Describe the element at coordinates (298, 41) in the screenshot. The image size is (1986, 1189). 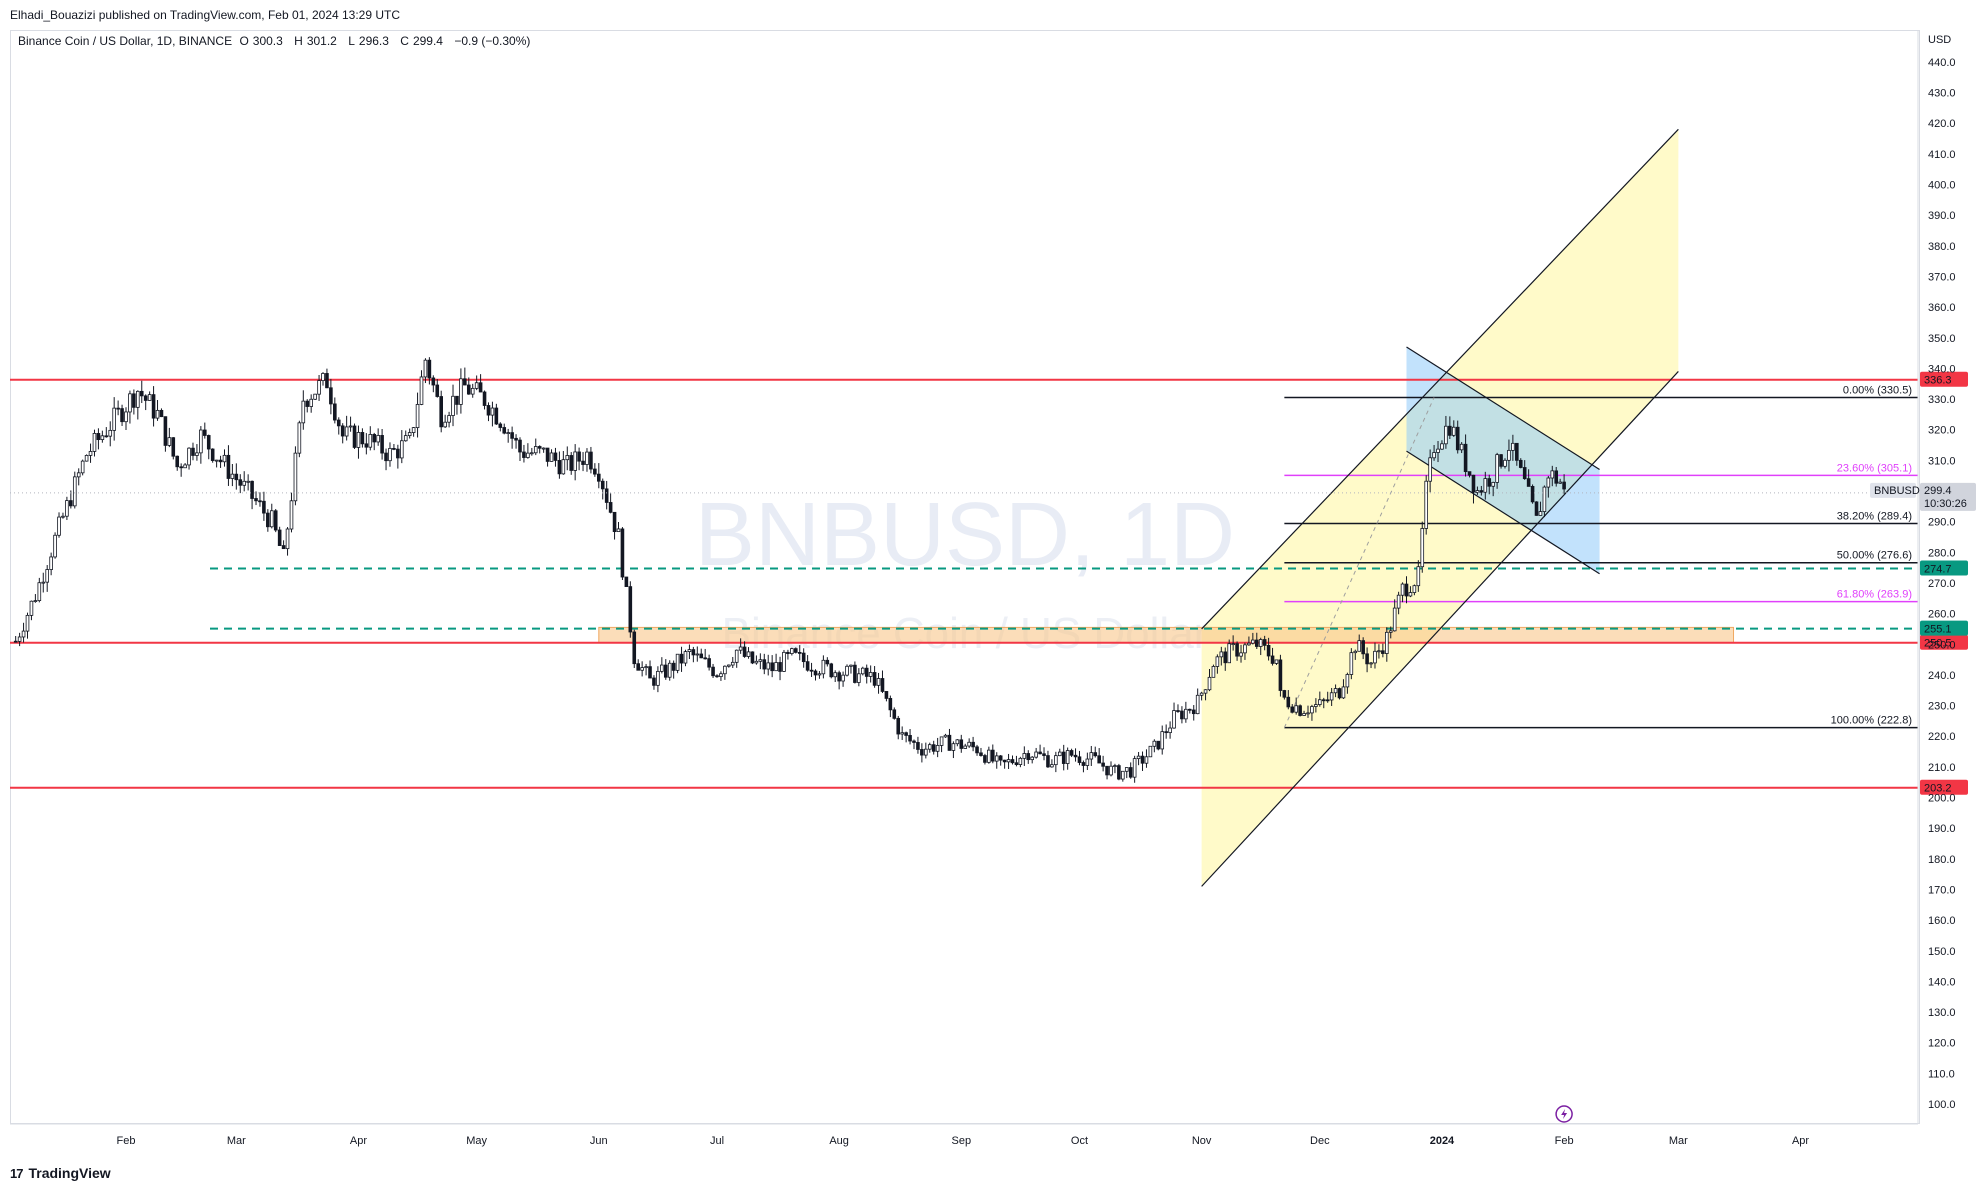
I see `legend-high-label: H` at that location.